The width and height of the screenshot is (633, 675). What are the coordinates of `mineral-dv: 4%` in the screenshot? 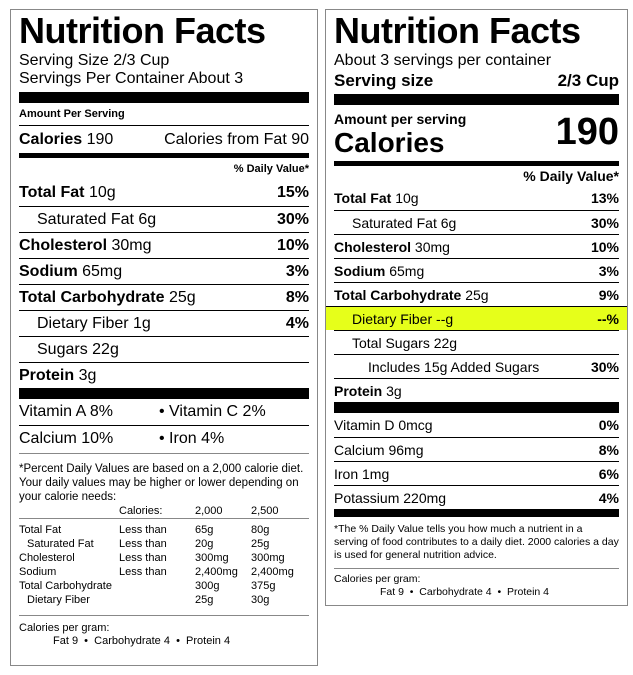 It's located at (608, 497).